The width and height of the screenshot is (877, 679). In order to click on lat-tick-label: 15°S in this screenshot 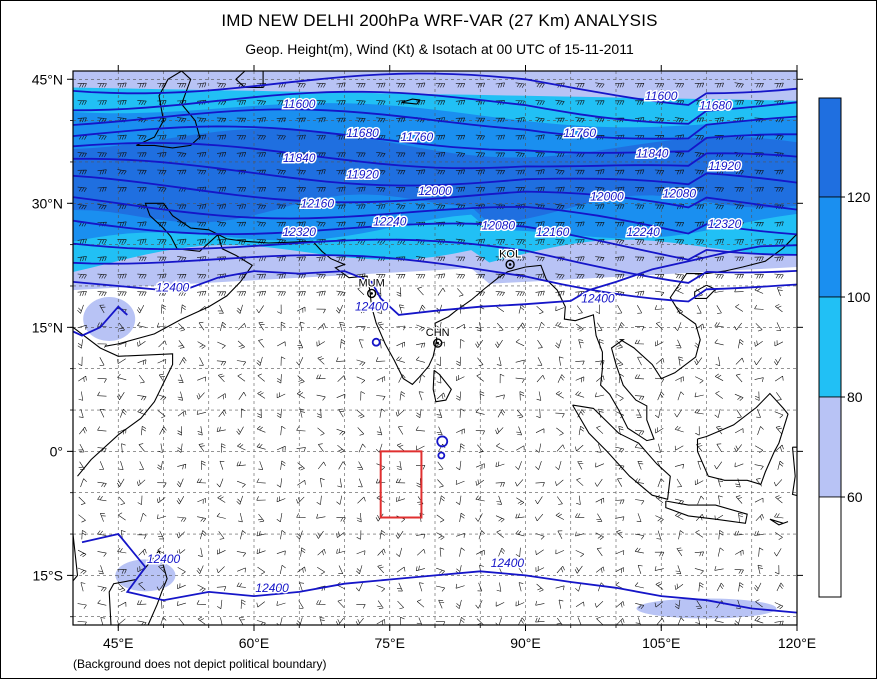, I will do `click(47, 575)`.